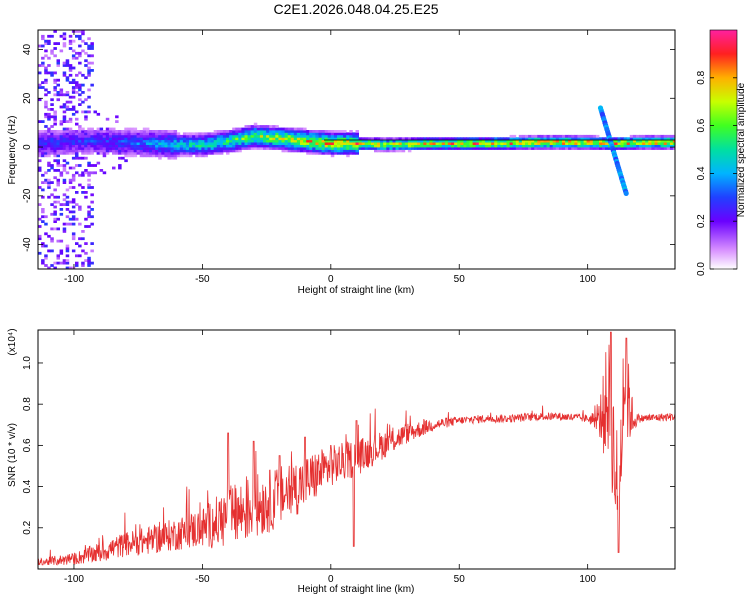 The height and width of the screenshot is (600, 750). I want to click on colorbar-tick-label: 0.0, so click(701, 269).